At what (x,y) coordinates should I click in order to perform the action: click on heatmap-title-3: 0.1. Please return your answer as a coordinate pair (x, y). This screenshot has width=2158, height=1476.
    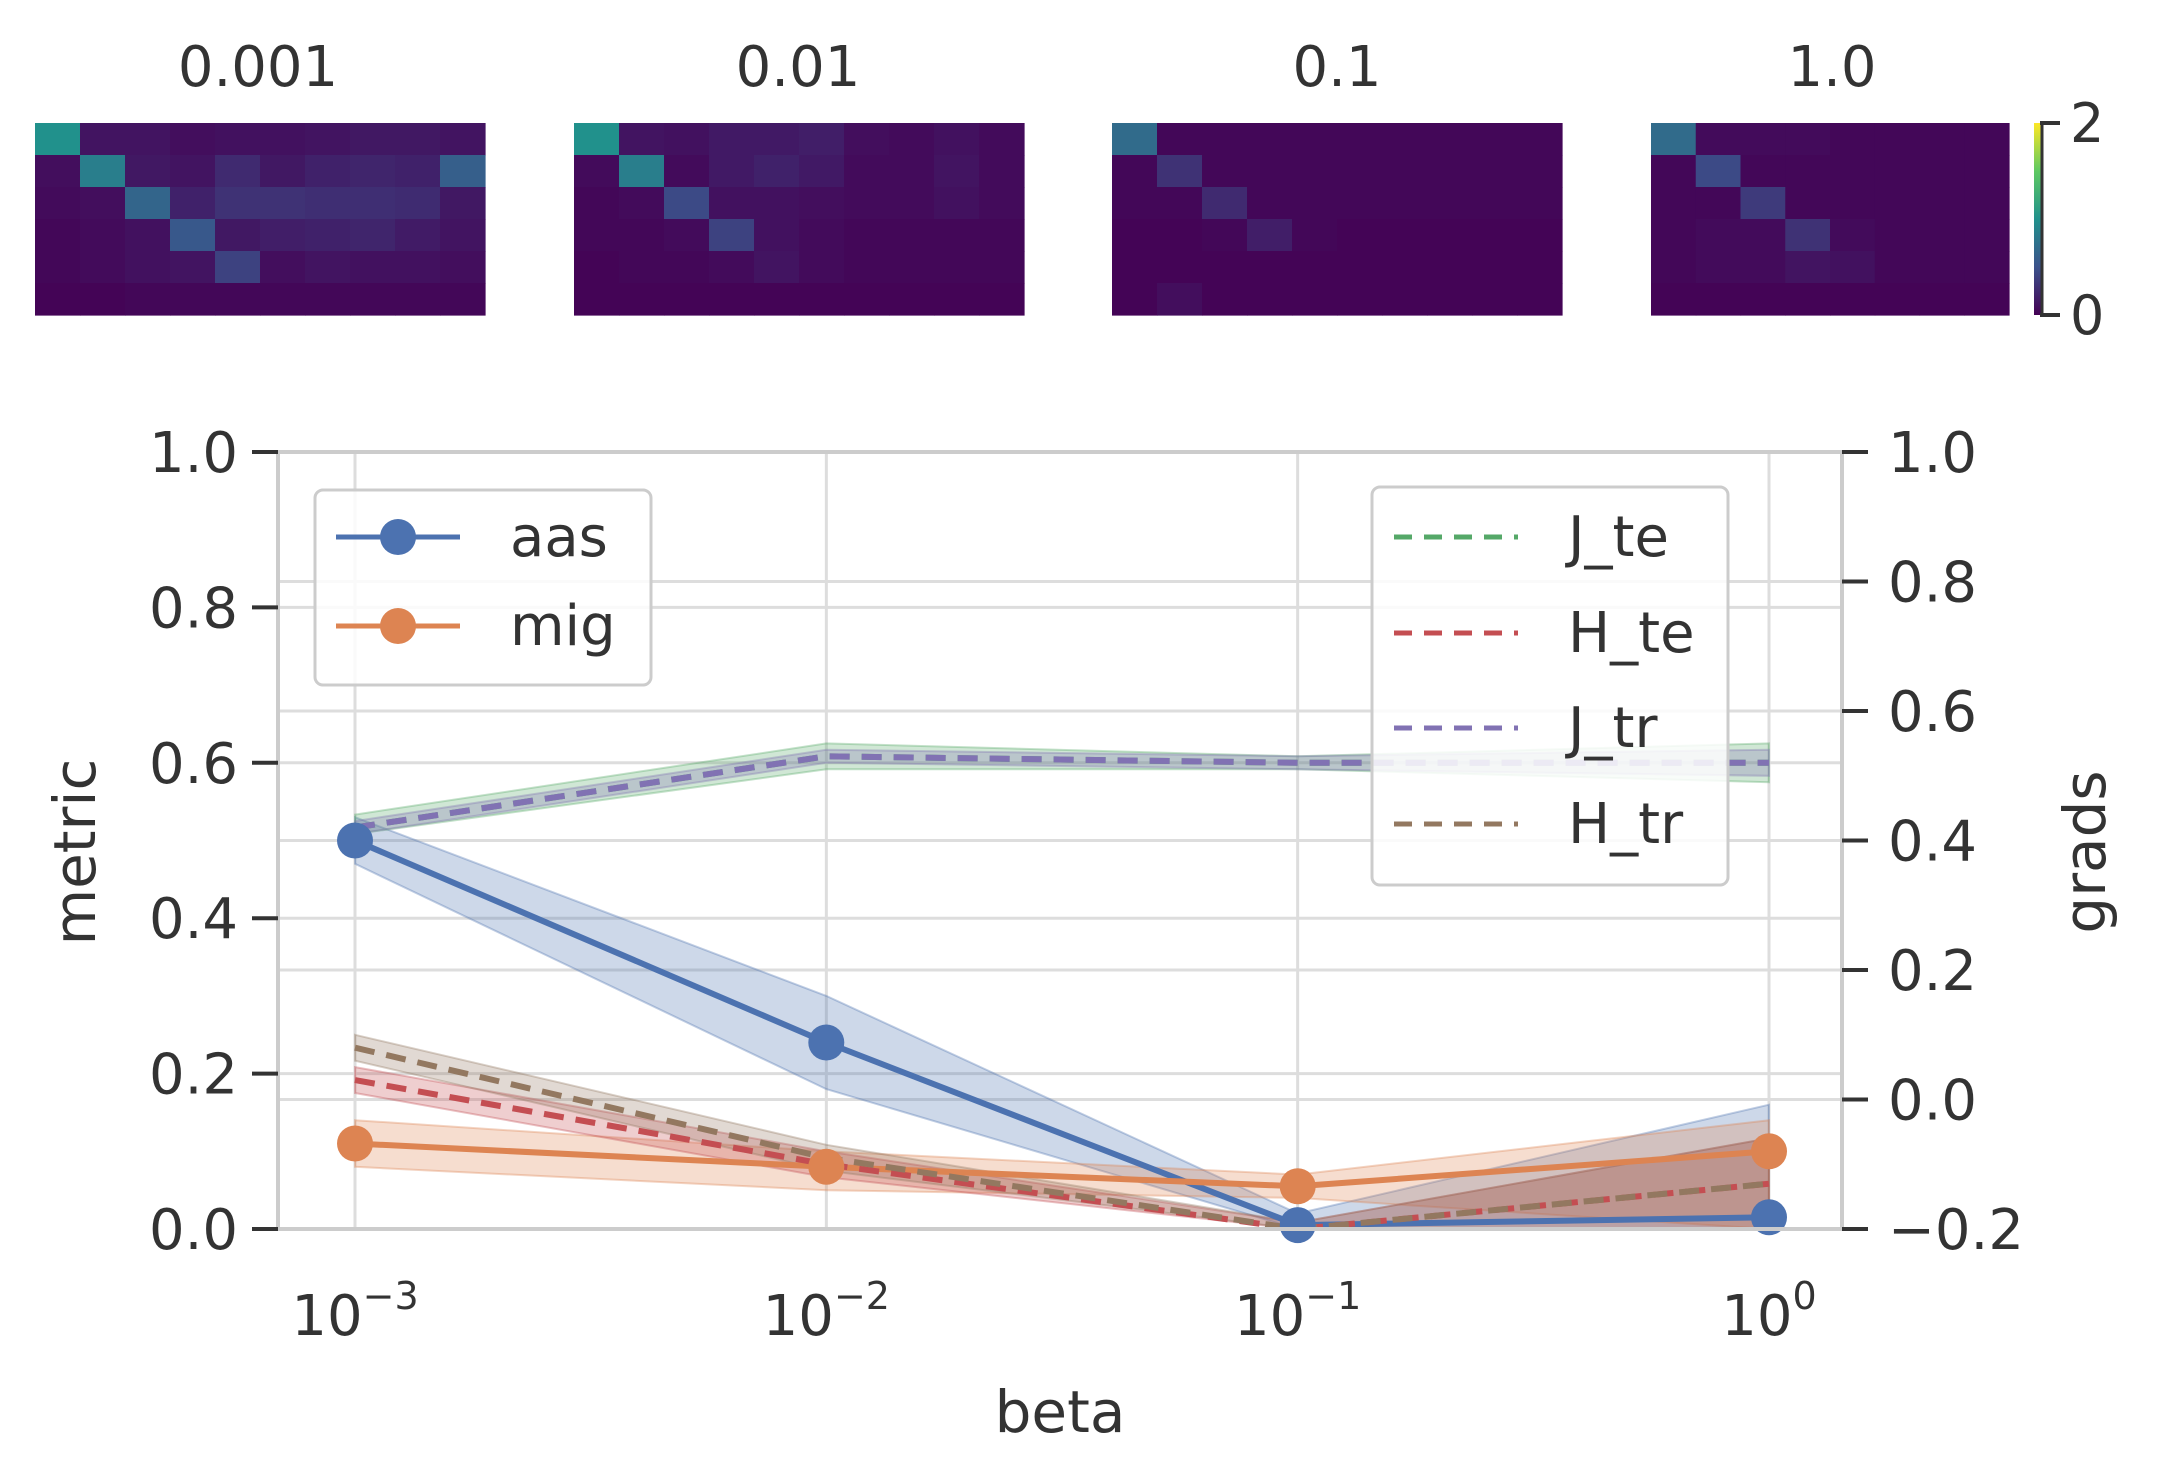
    Looking at the image, I should click on (1336, 67).